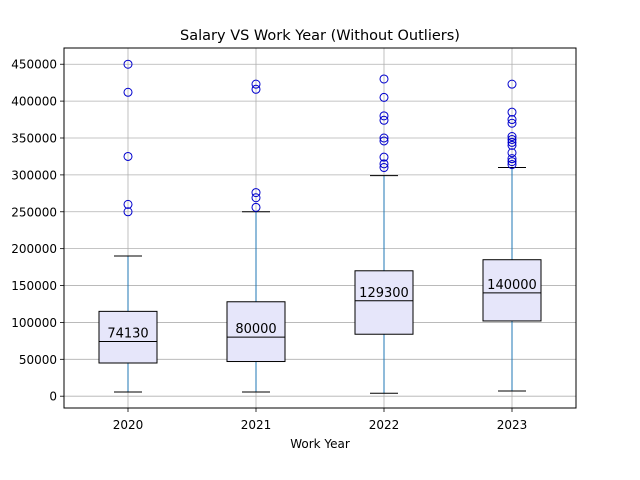 The width and height of the screenshot is (640, 480). Describe the element at coordinates (53, 397) in the screenshot. I see `y-tick-label: 0` at that location.